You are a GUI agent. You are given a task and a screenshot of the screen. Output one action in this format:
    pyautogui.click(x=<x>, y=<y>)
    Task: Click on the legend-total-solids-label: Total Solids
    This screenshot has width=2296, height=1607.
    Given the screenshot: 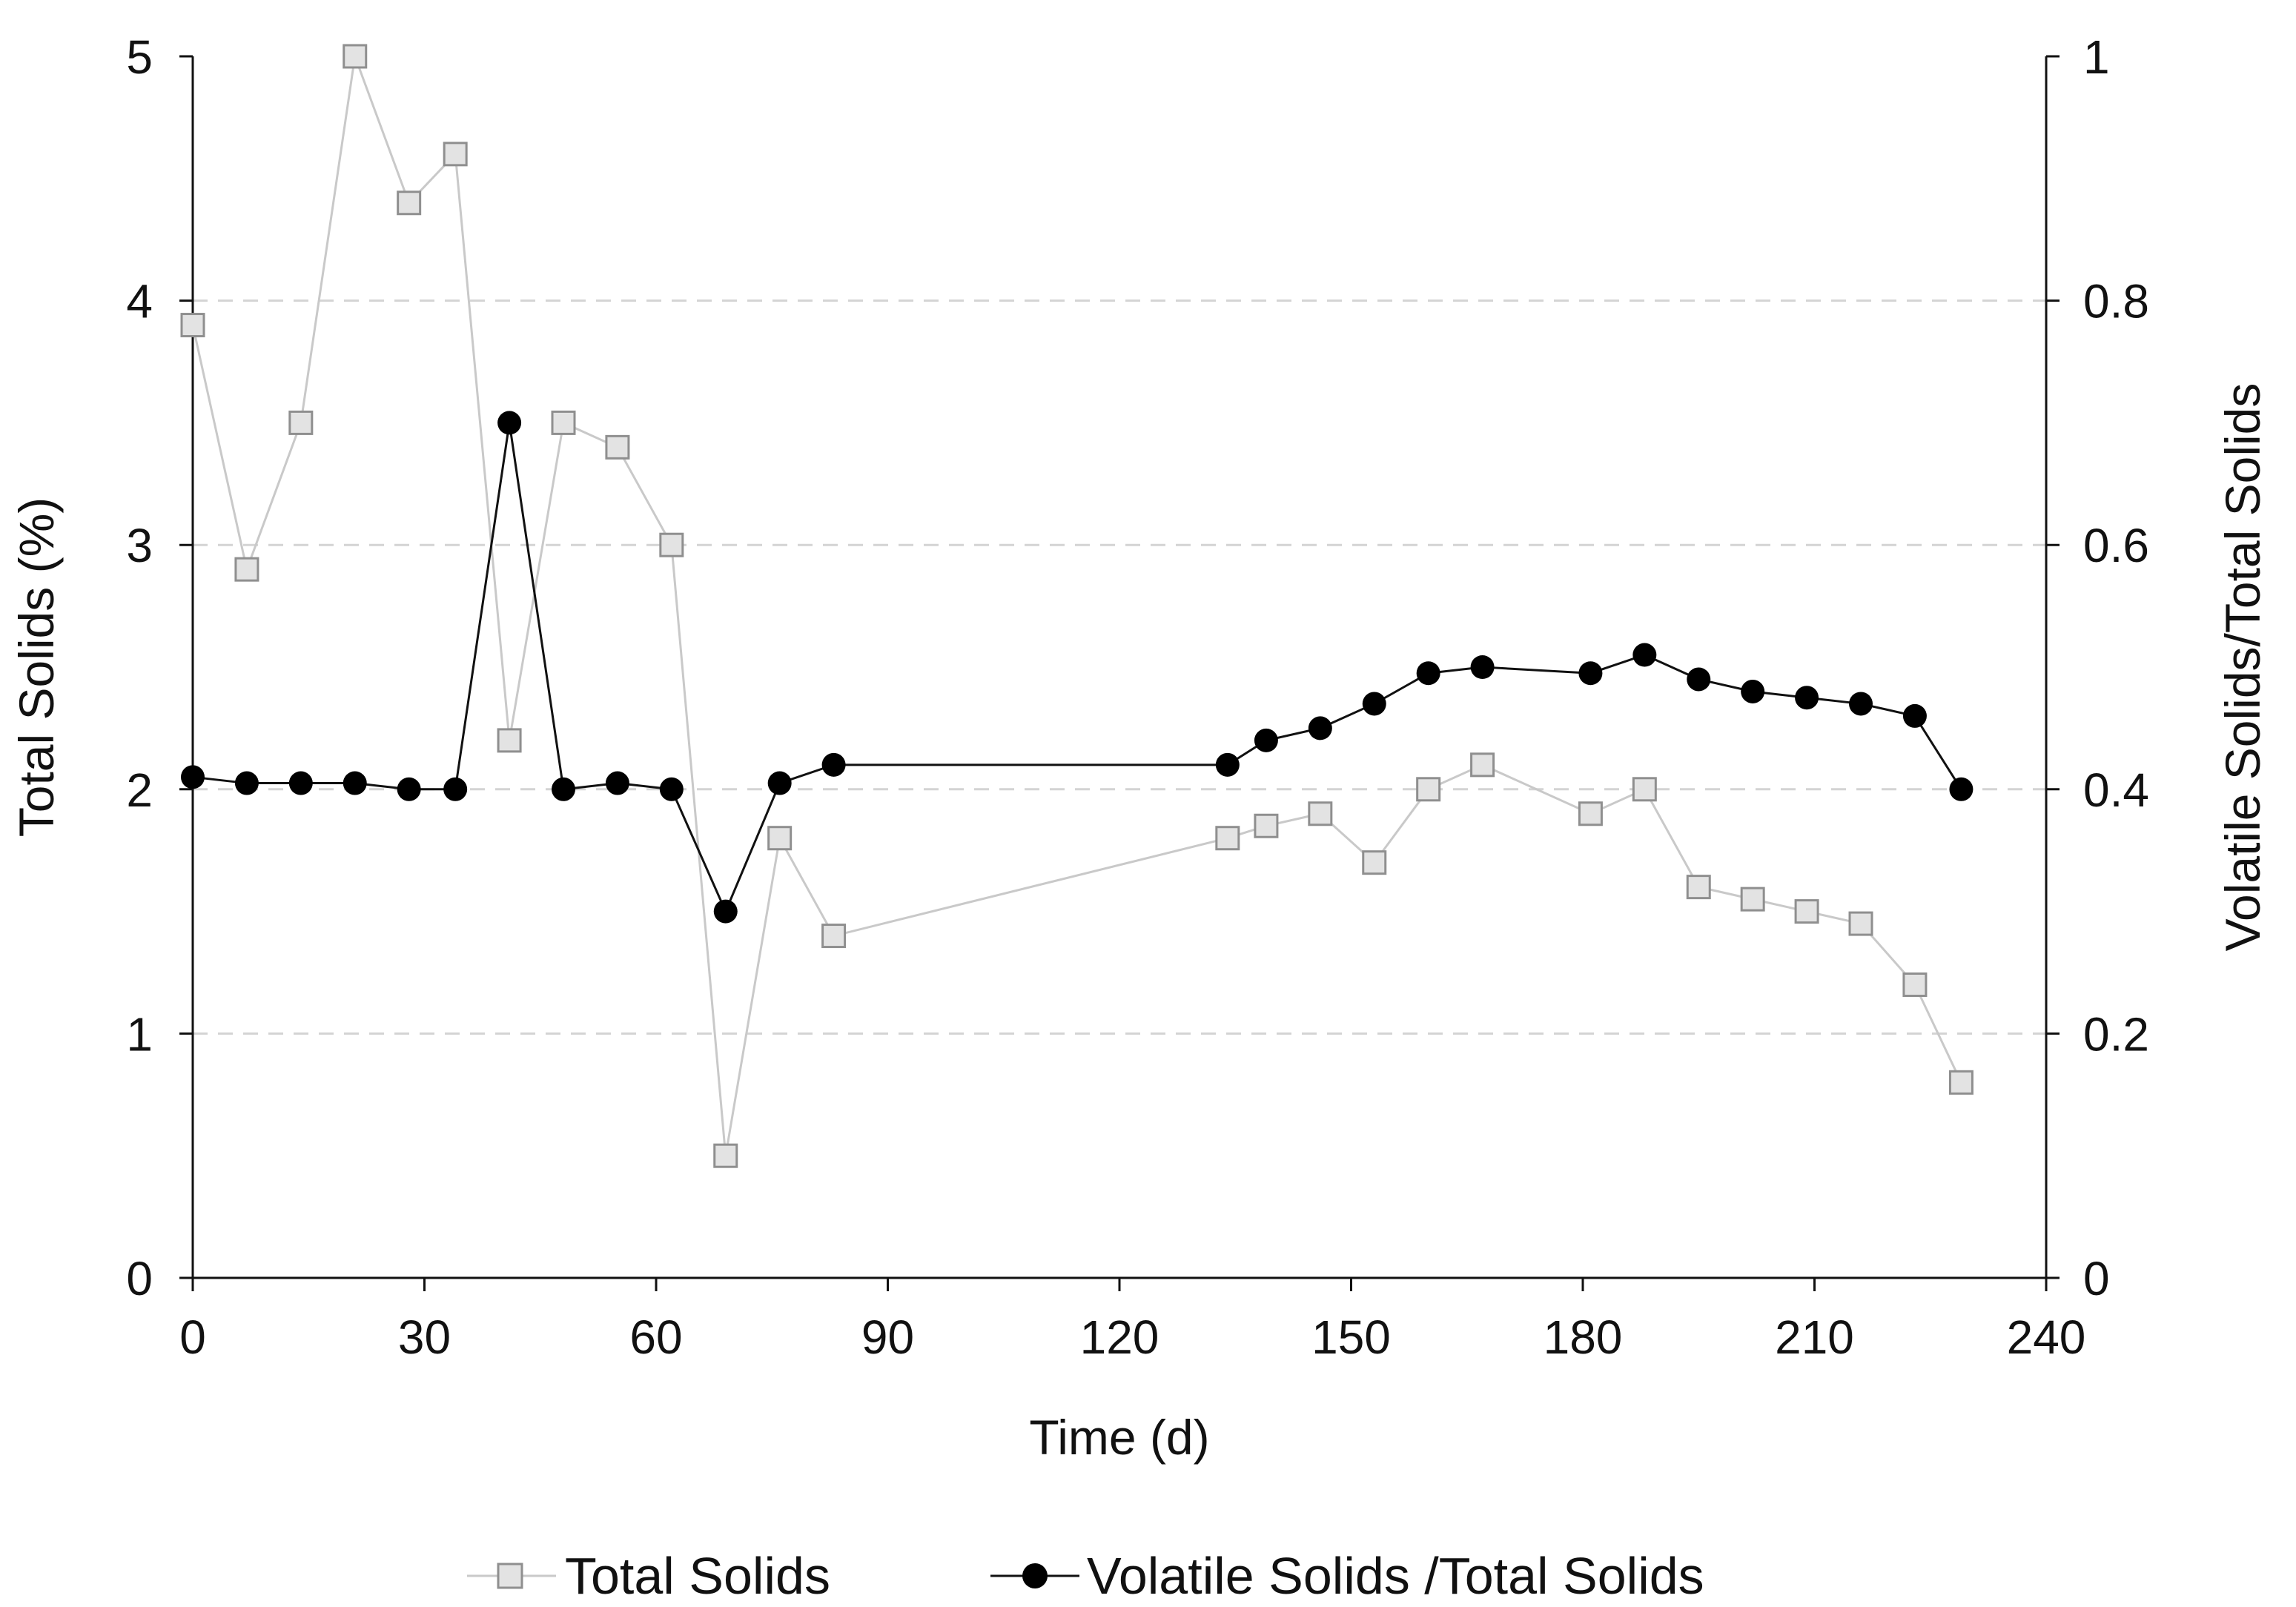 What is the action you would take?
    pyautogui.click(x=697, y=1576)
    